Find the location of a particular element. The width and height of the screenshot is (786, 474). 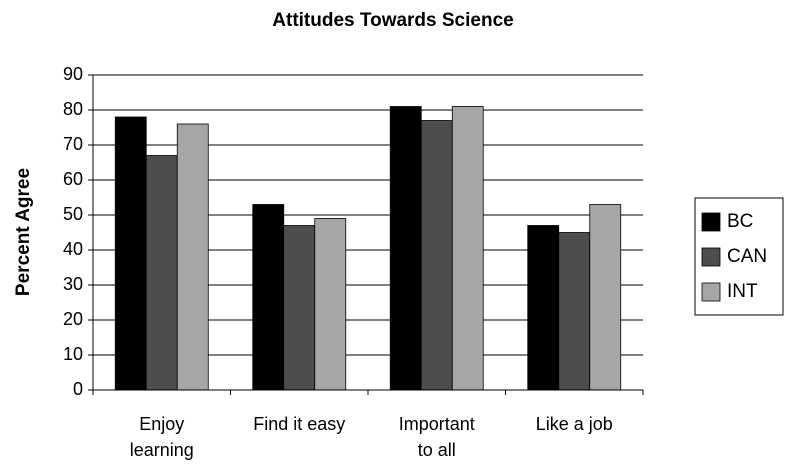

y-tick-label: 60 is located at coordinates (73, 179).